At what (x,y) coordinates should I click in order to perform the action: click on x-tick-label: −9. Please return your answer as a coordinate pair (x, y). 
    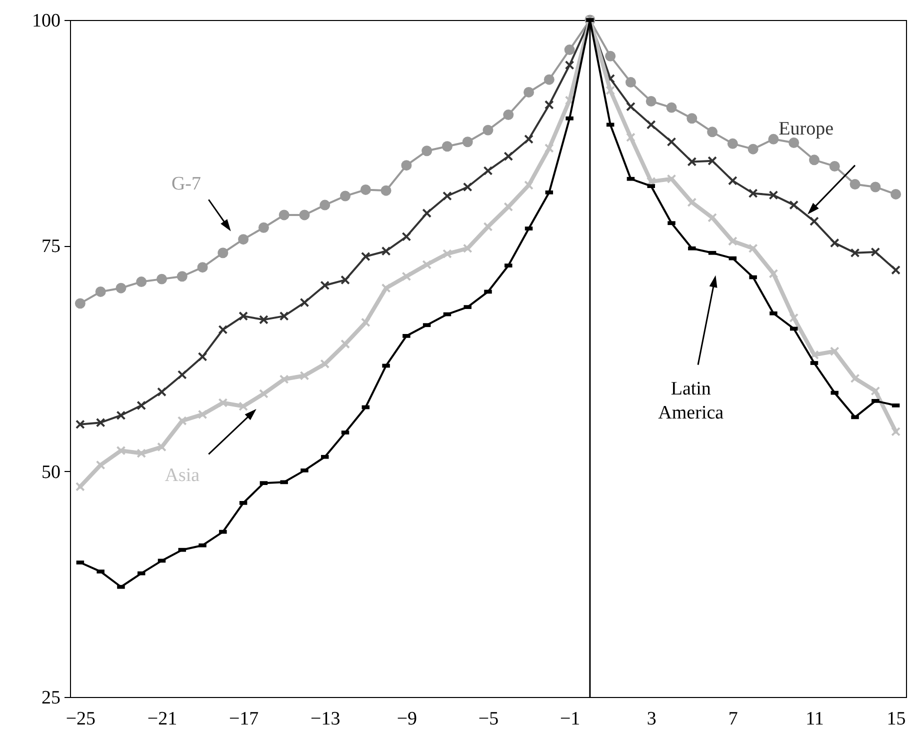
    Looking at the image, I should click on (407, 719).